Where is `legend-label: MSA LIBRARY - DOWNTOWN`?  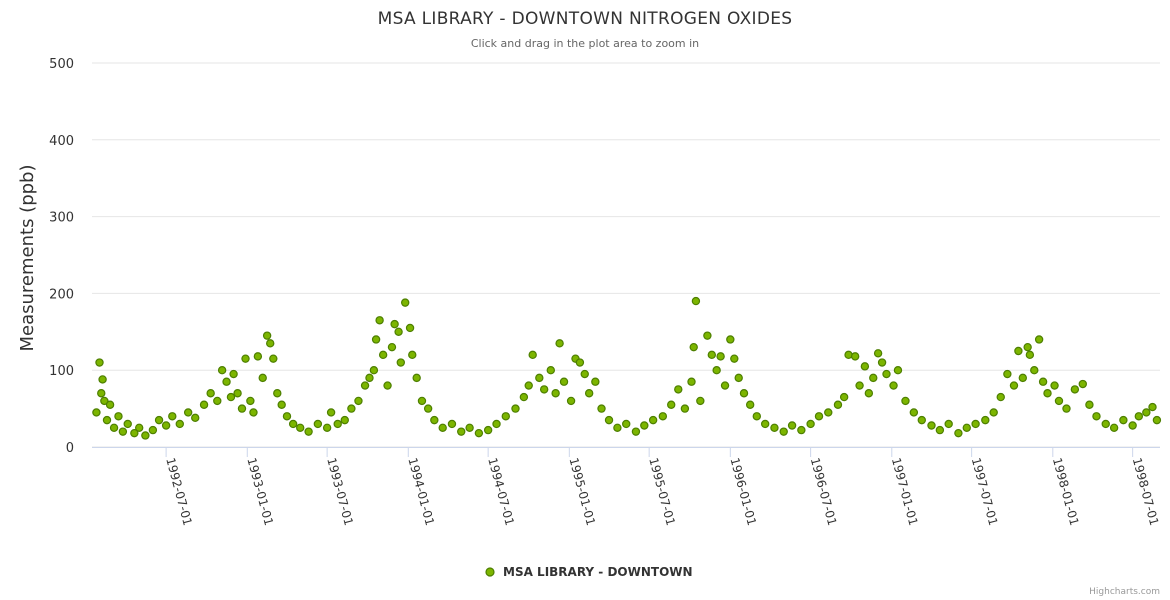 legend-label: MSA LIBRARY - DOWNTOWN is located at coordinates (598, 572).